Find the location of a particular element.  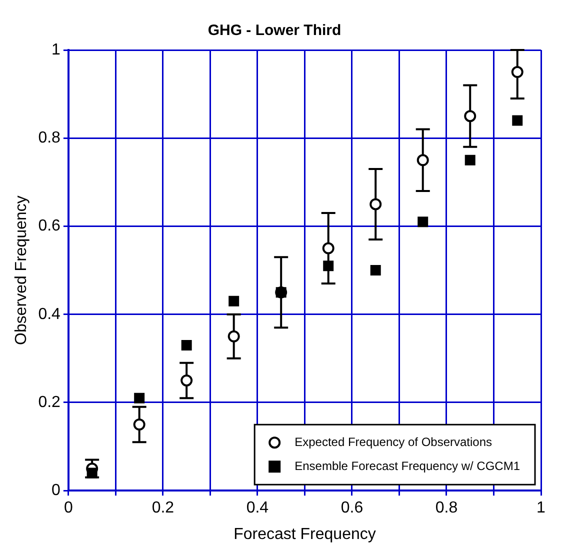

x-tick-label: 1 is located at coordinates (541, 508).